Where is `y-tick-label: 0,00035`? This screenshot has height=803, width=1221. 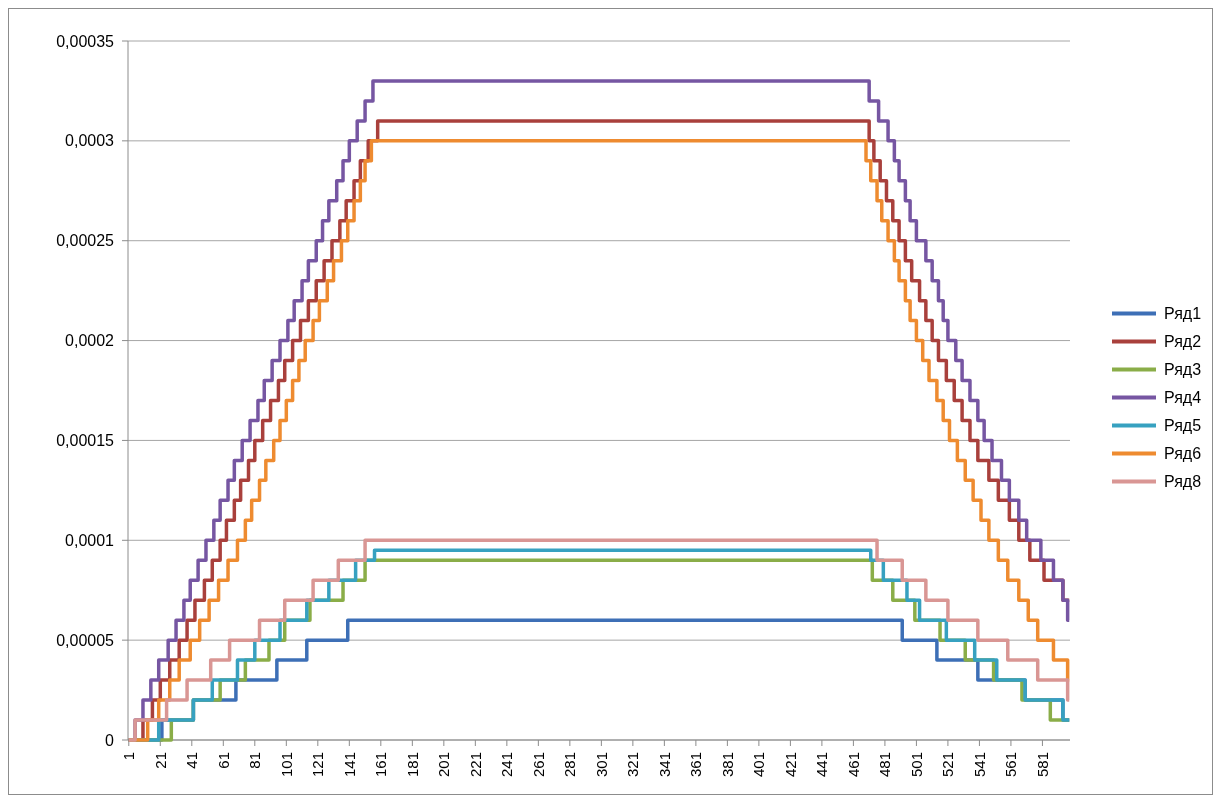
y-tick-label: 0,00035 is located at coordinates (85, 41).